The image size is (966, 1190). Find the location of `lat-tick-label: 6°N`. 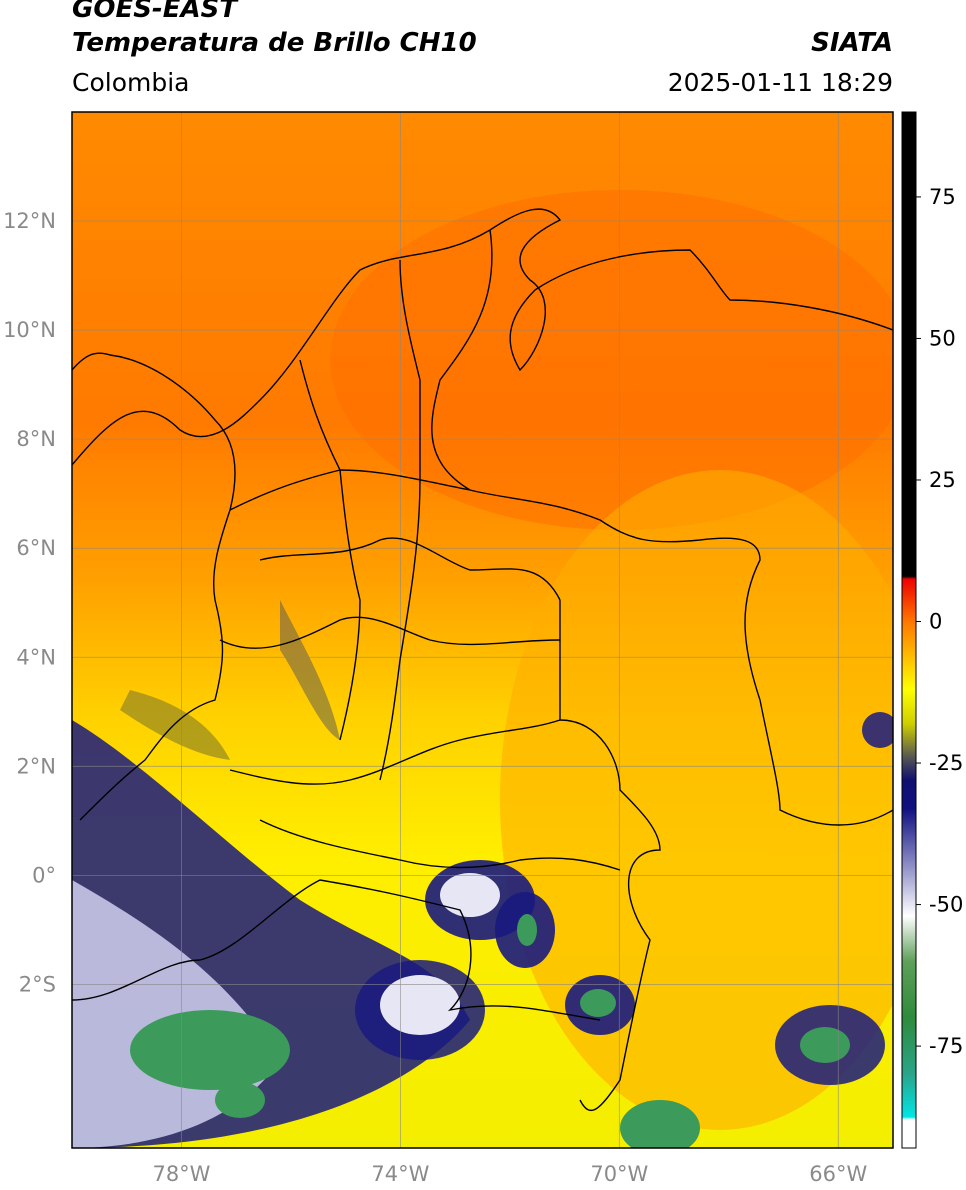

lat-tick-label: 6°N is located at coordinates (36, 548).